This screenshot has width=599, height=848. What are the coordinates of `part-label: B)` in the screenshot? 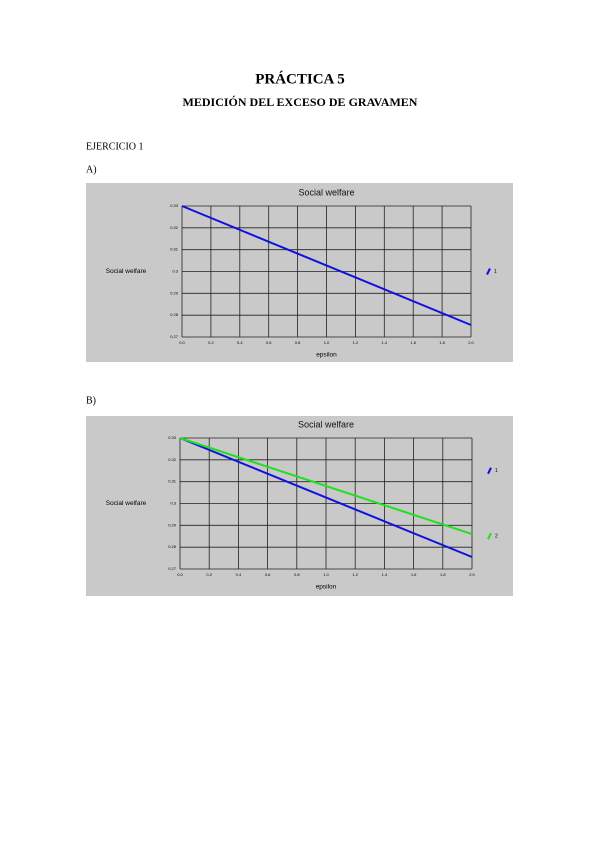 It's located at (91, 400).